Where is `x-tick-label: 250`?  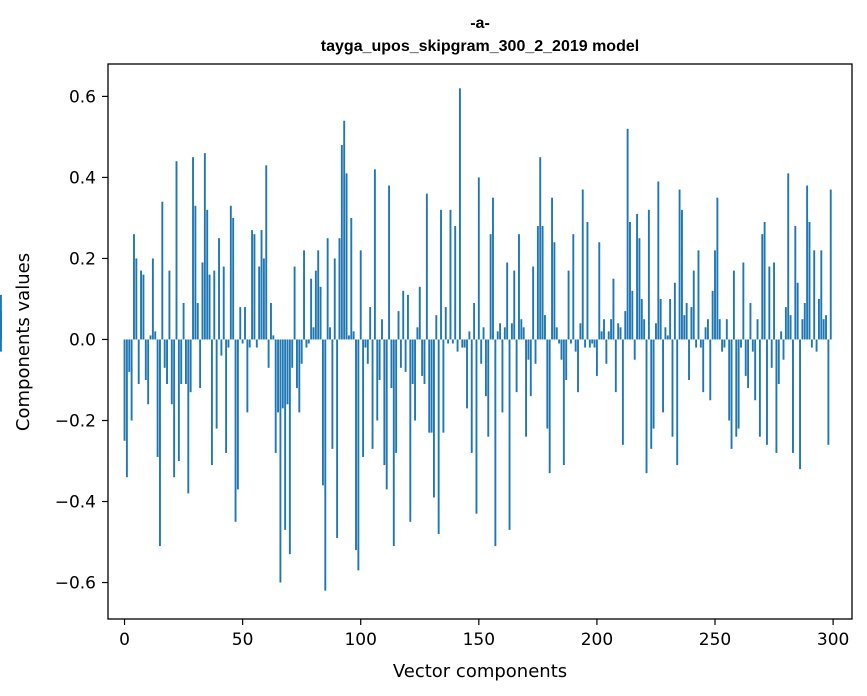 x-tick-label: 250 is located at coordinates (715, 640).